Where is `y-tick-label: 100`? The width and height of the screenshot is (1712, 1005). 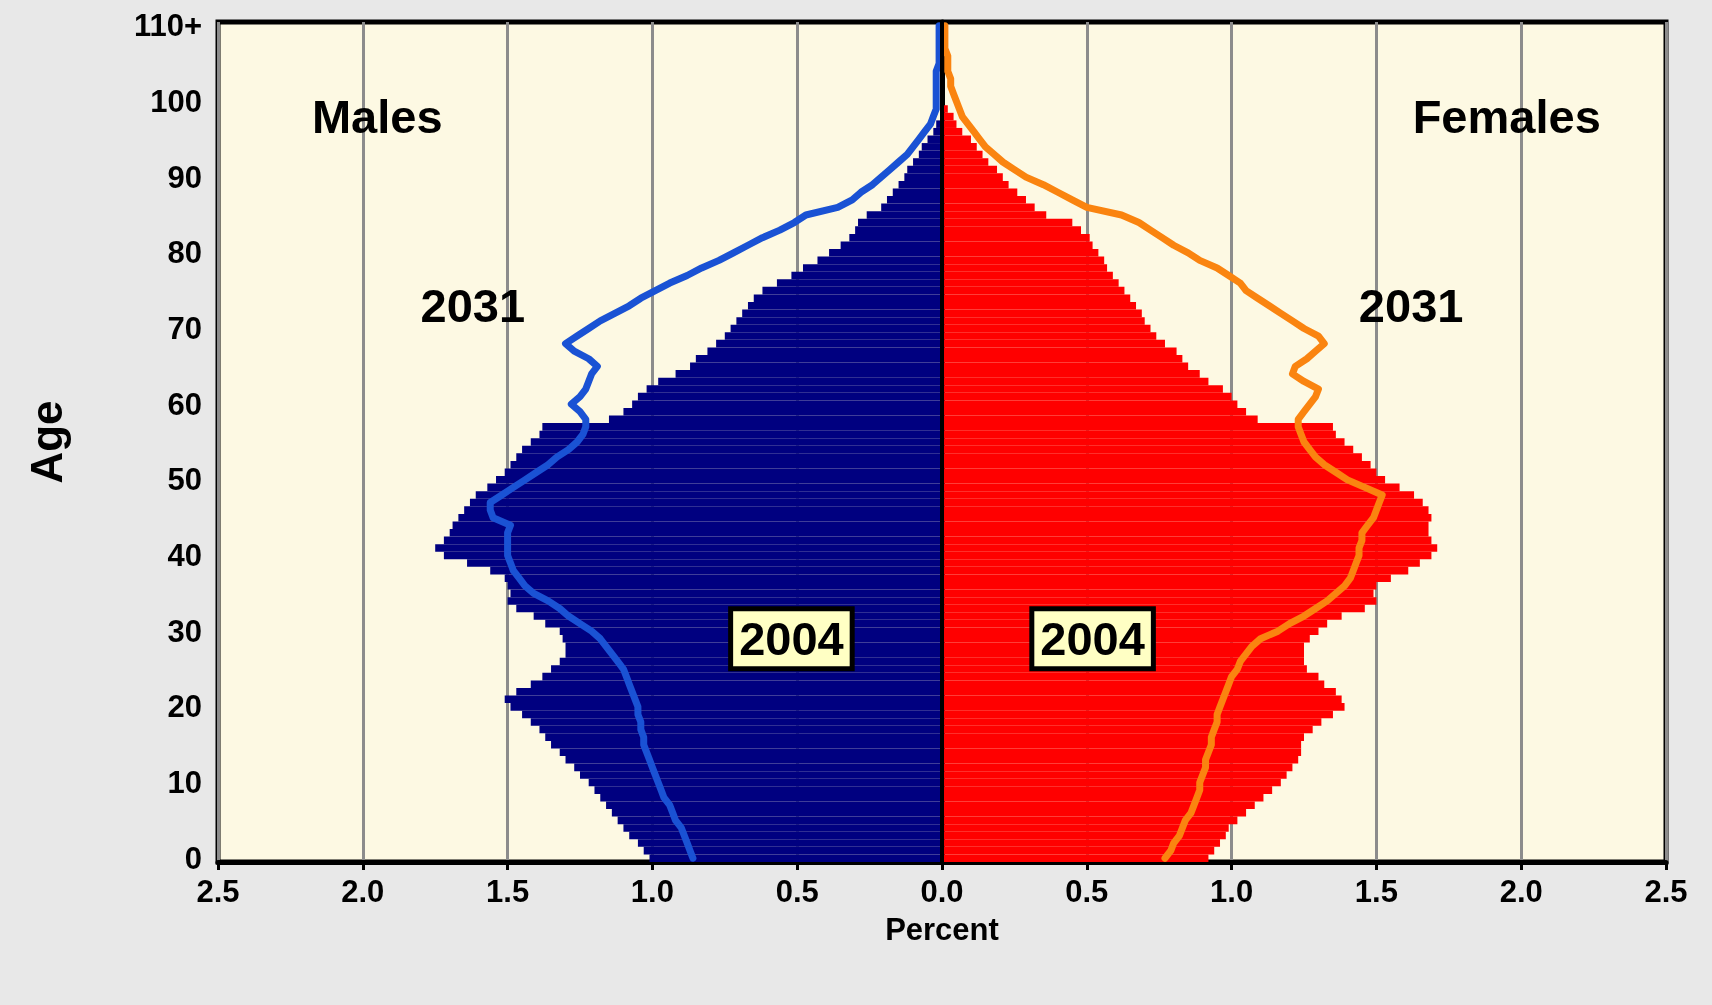
y-tick-label: 100 is located at coordinates (176, 101).